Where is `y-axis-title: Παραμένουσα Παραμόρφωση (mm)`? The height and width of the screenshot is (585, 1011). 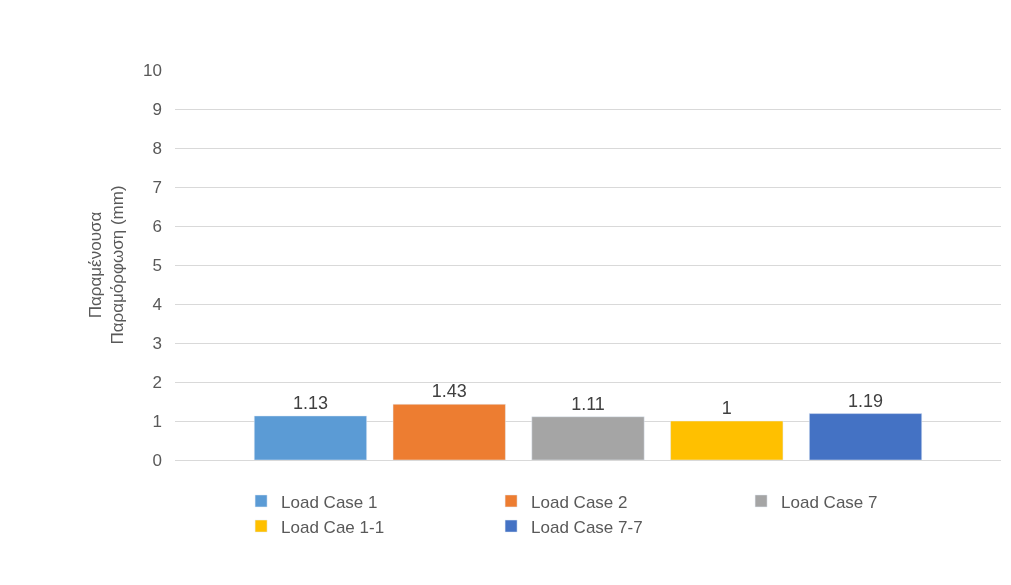 y-axis-title: Παραμένουσα Παραμόρφωση (mm) is located at coordinates (106, 265).